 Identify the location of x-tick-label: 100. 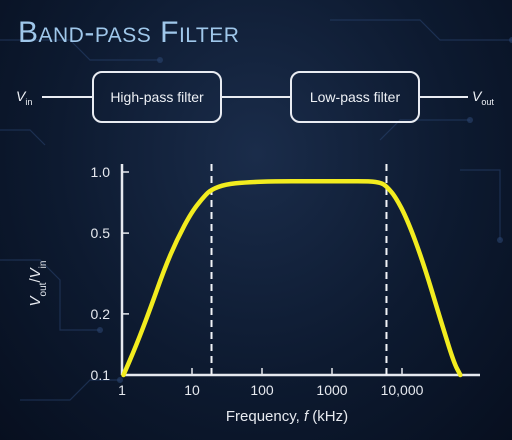
(262, 390).